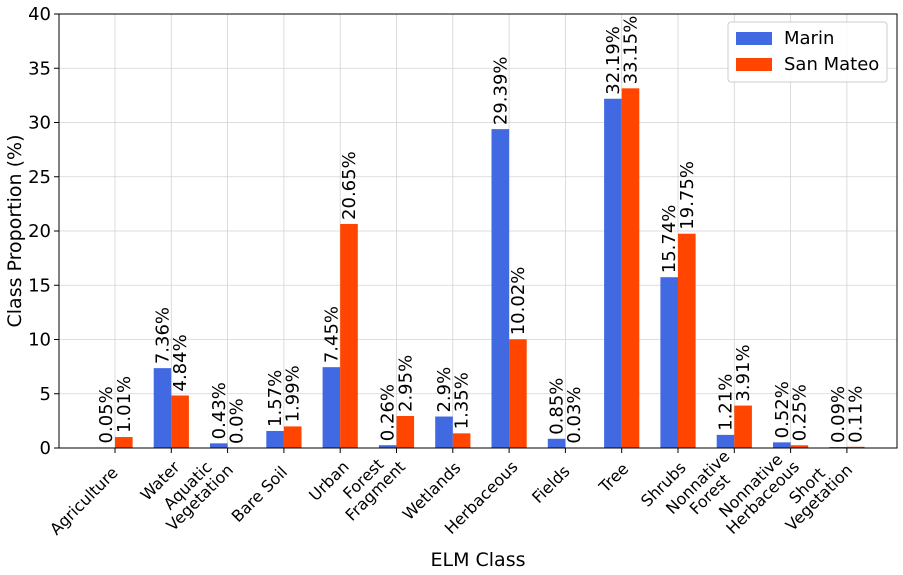  What do you see at coordinates (799, 412) in the screenshot?
I see `data-label: 0.25%` at bounding box center [799, 412].